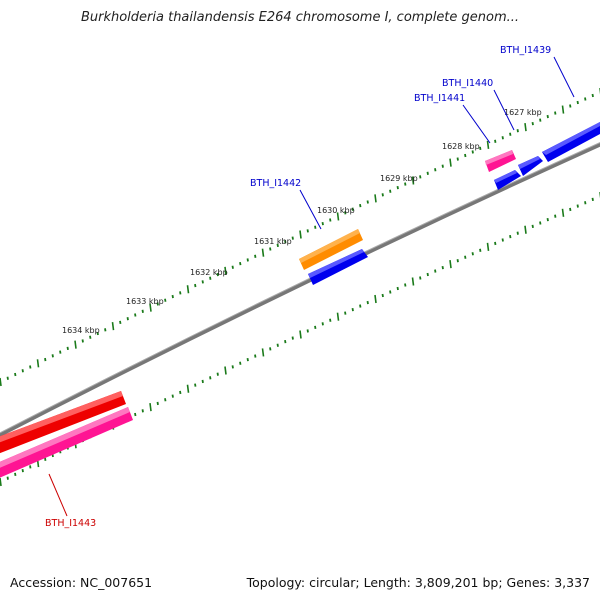  I want to click on accession-label: Accession: NC_007651, so click(81, 582).